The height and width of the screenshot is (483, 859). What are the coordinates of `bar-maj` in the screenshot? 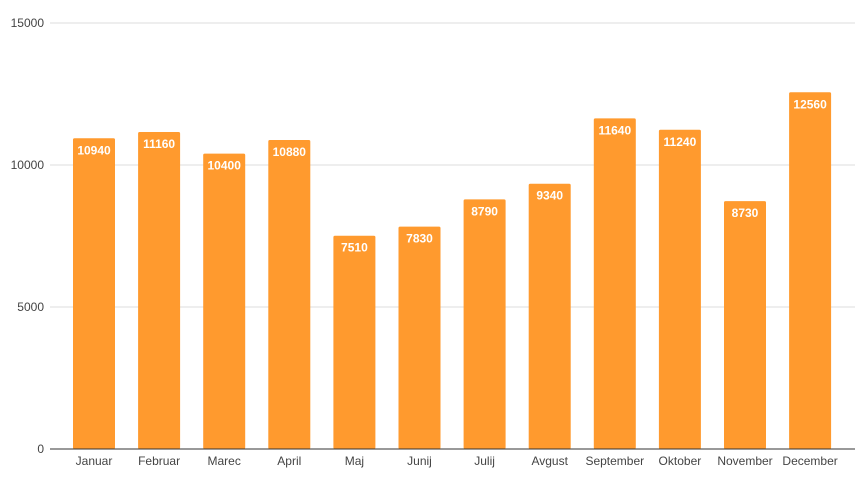 It's located at (354, 342).